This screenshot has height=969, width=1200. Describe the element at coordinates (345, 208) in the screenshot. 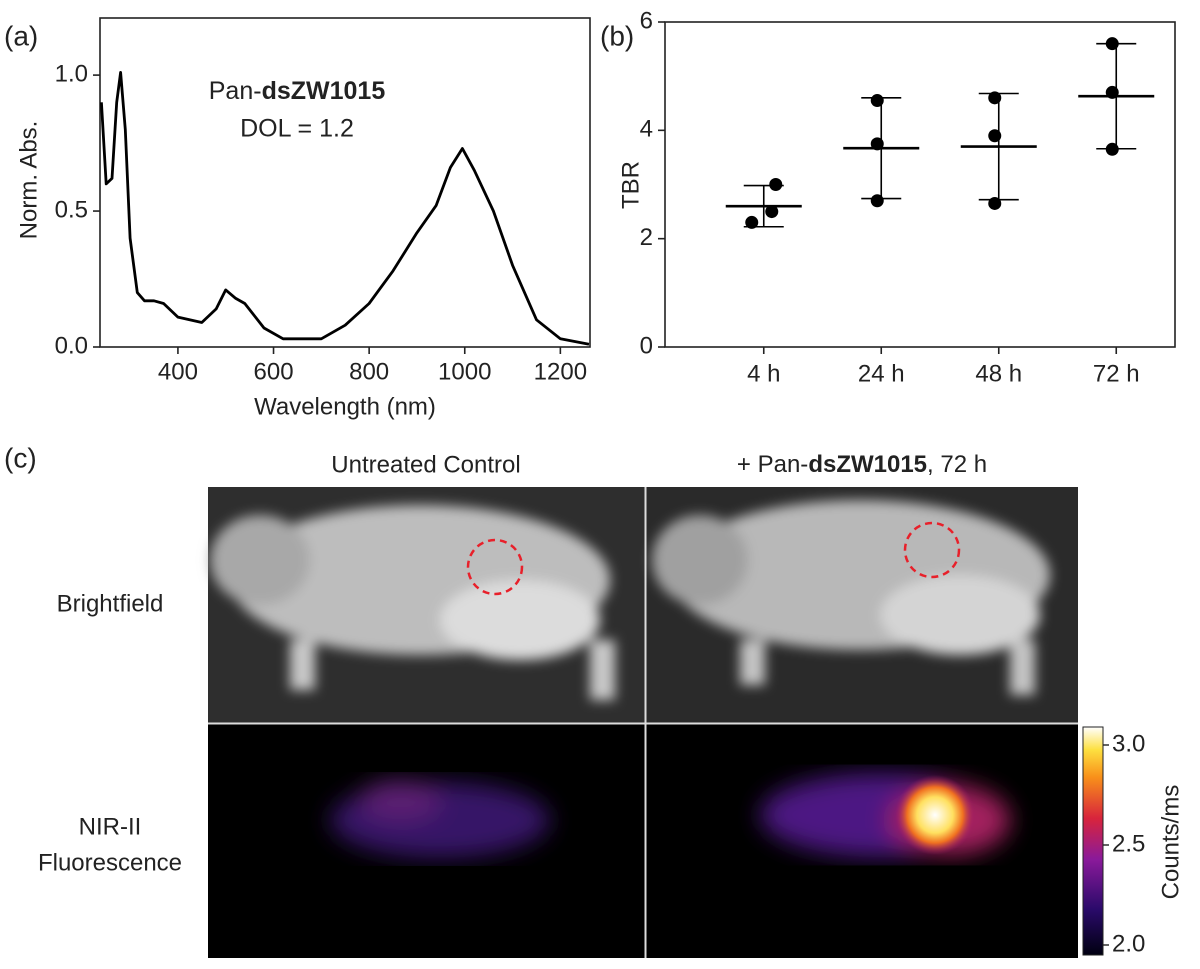

I see `spectrum-line` at that location.